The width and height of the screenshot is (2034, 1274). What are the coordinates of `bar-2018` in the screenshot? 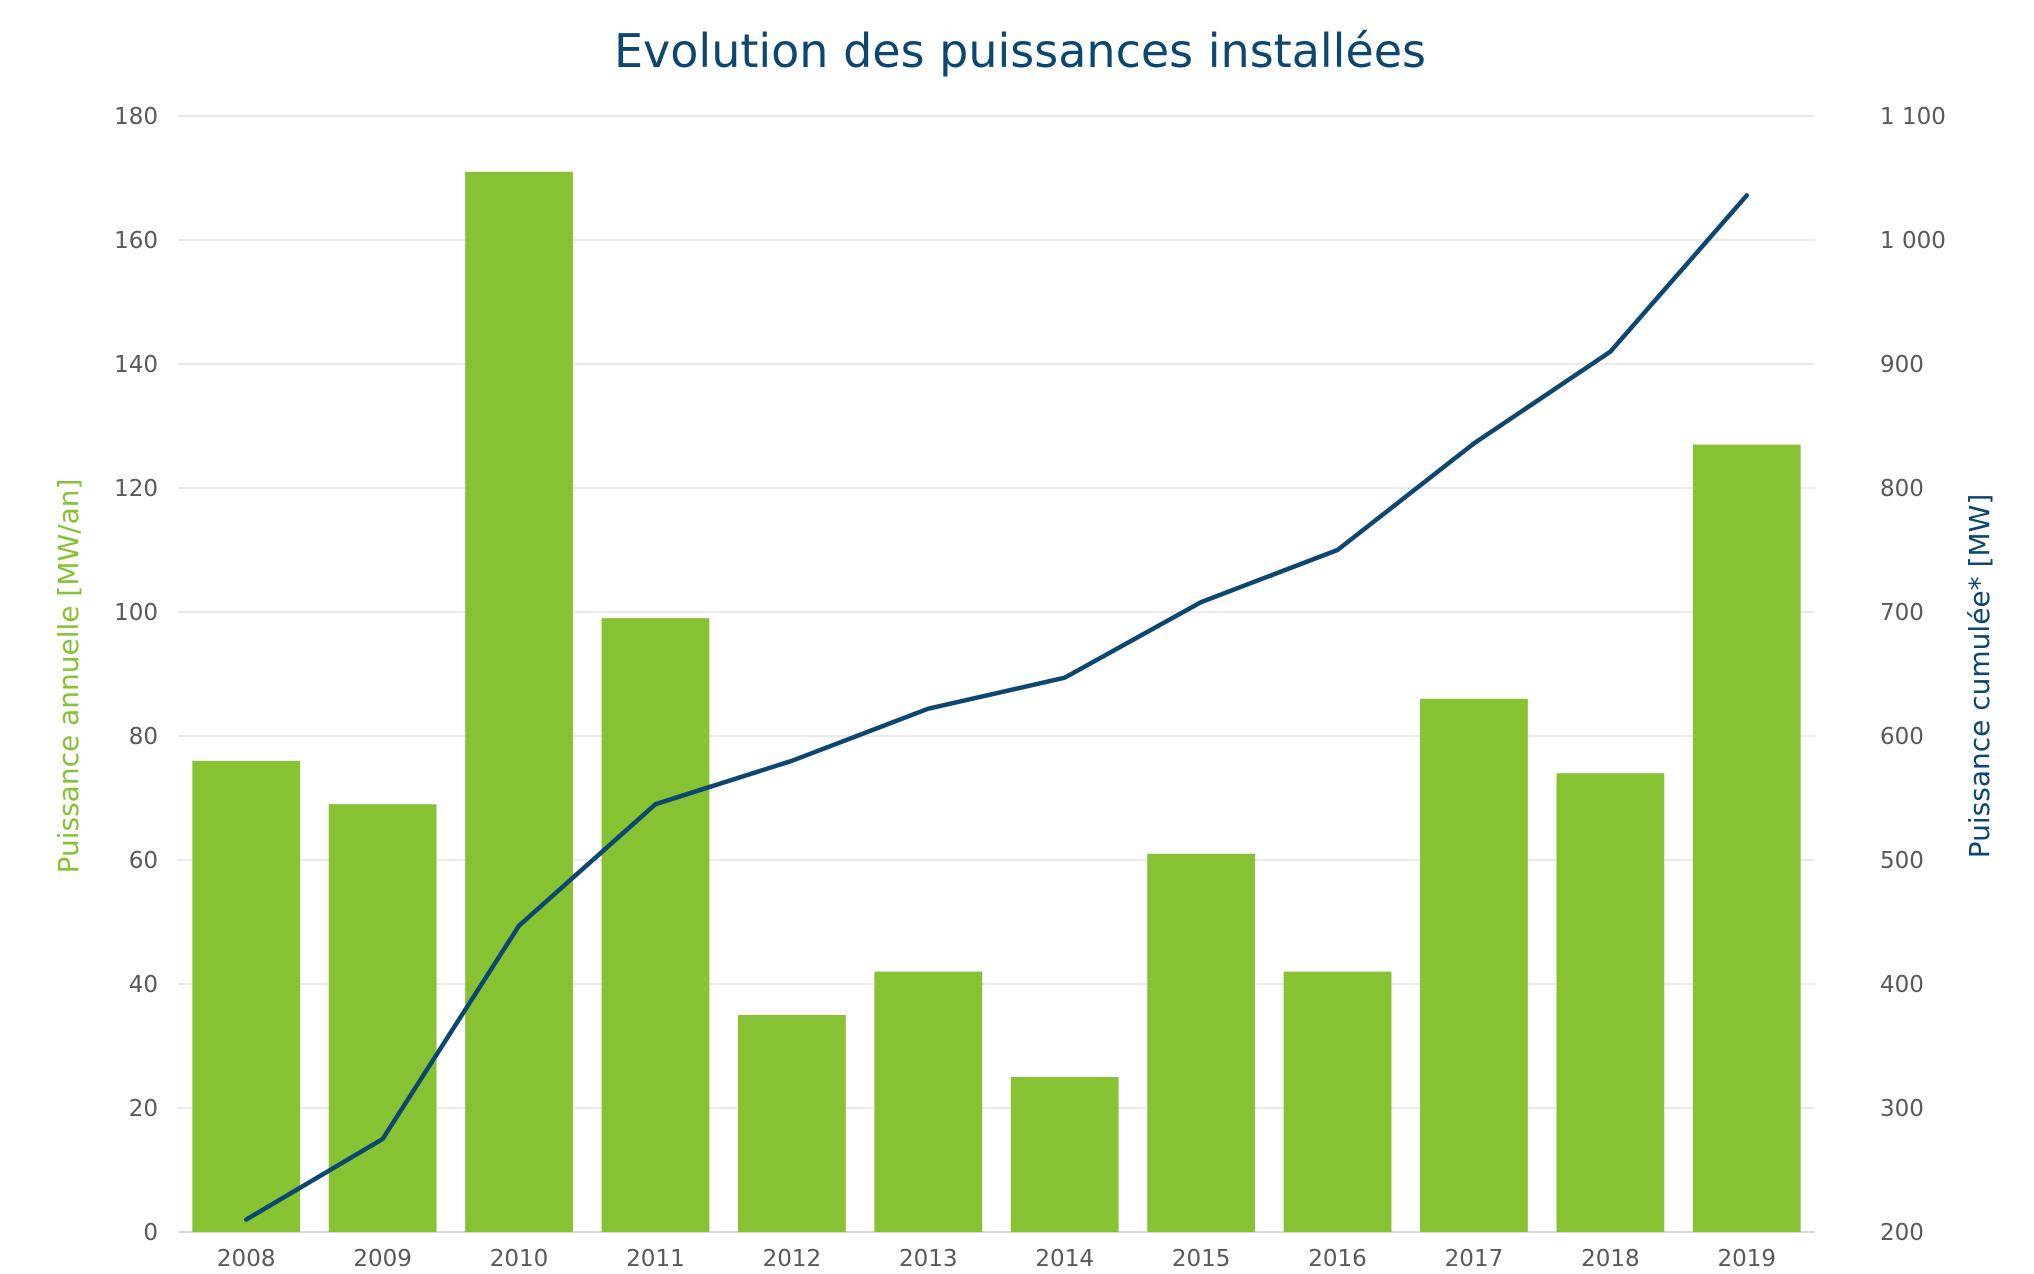 It's located at (1610, 1002).